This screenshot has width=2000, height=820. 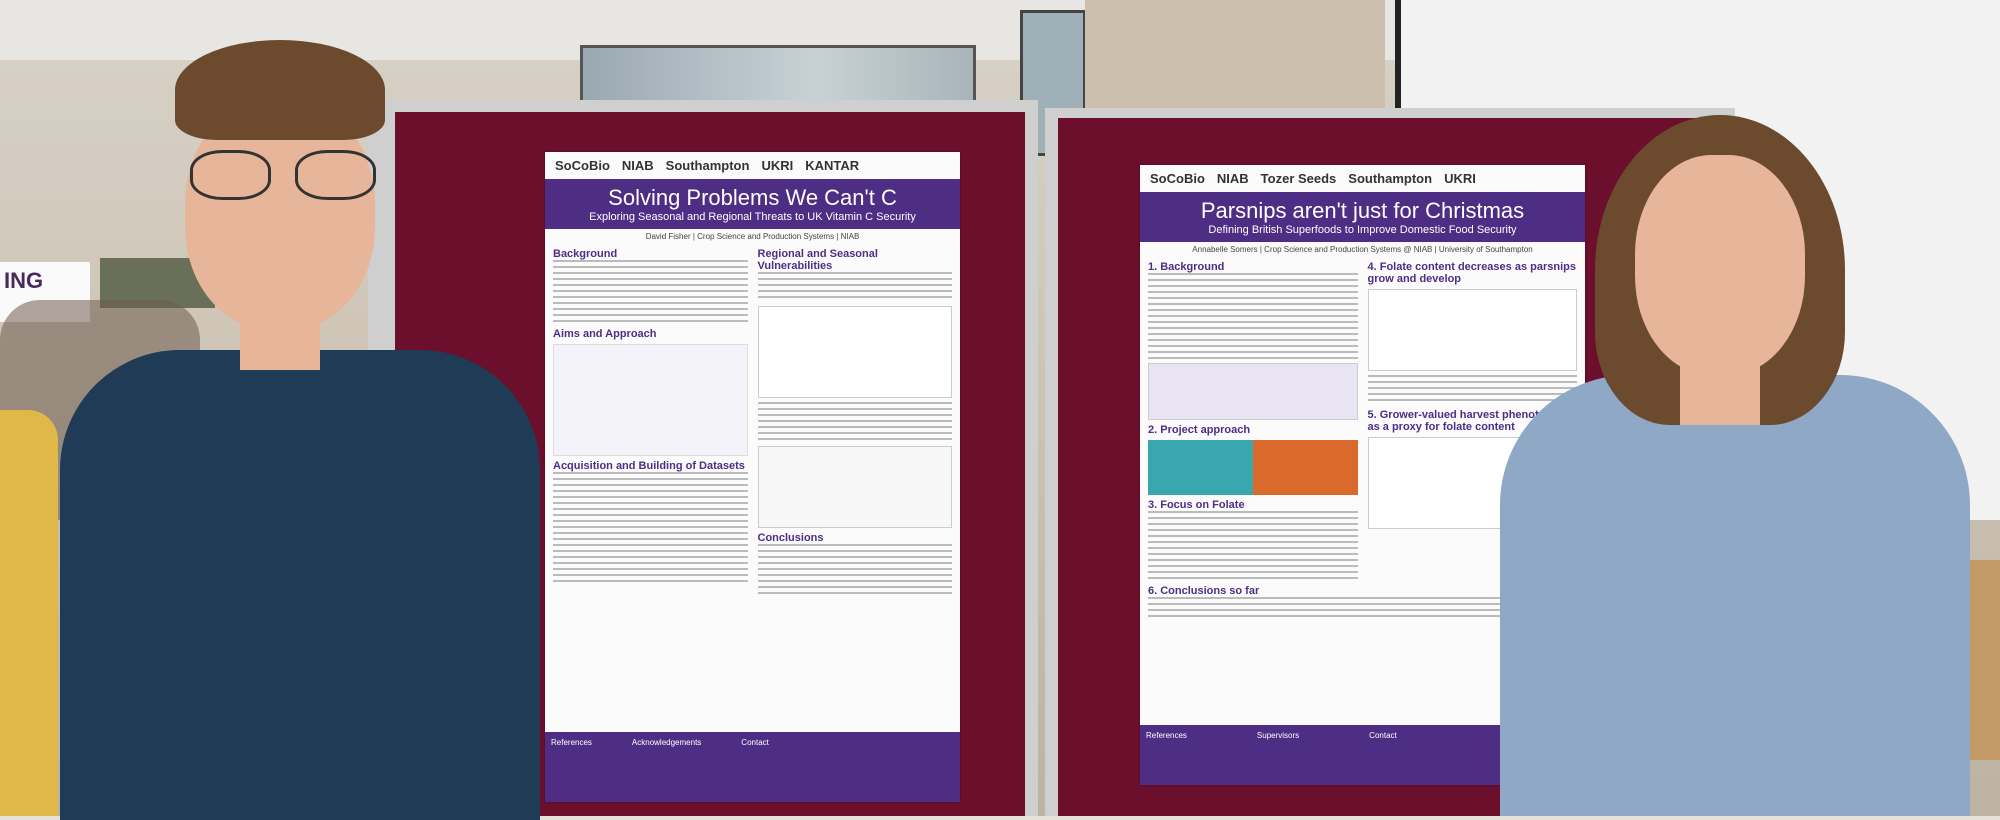 I want to click on footer-label: Acknowledgements, so click(x=666, y=742).